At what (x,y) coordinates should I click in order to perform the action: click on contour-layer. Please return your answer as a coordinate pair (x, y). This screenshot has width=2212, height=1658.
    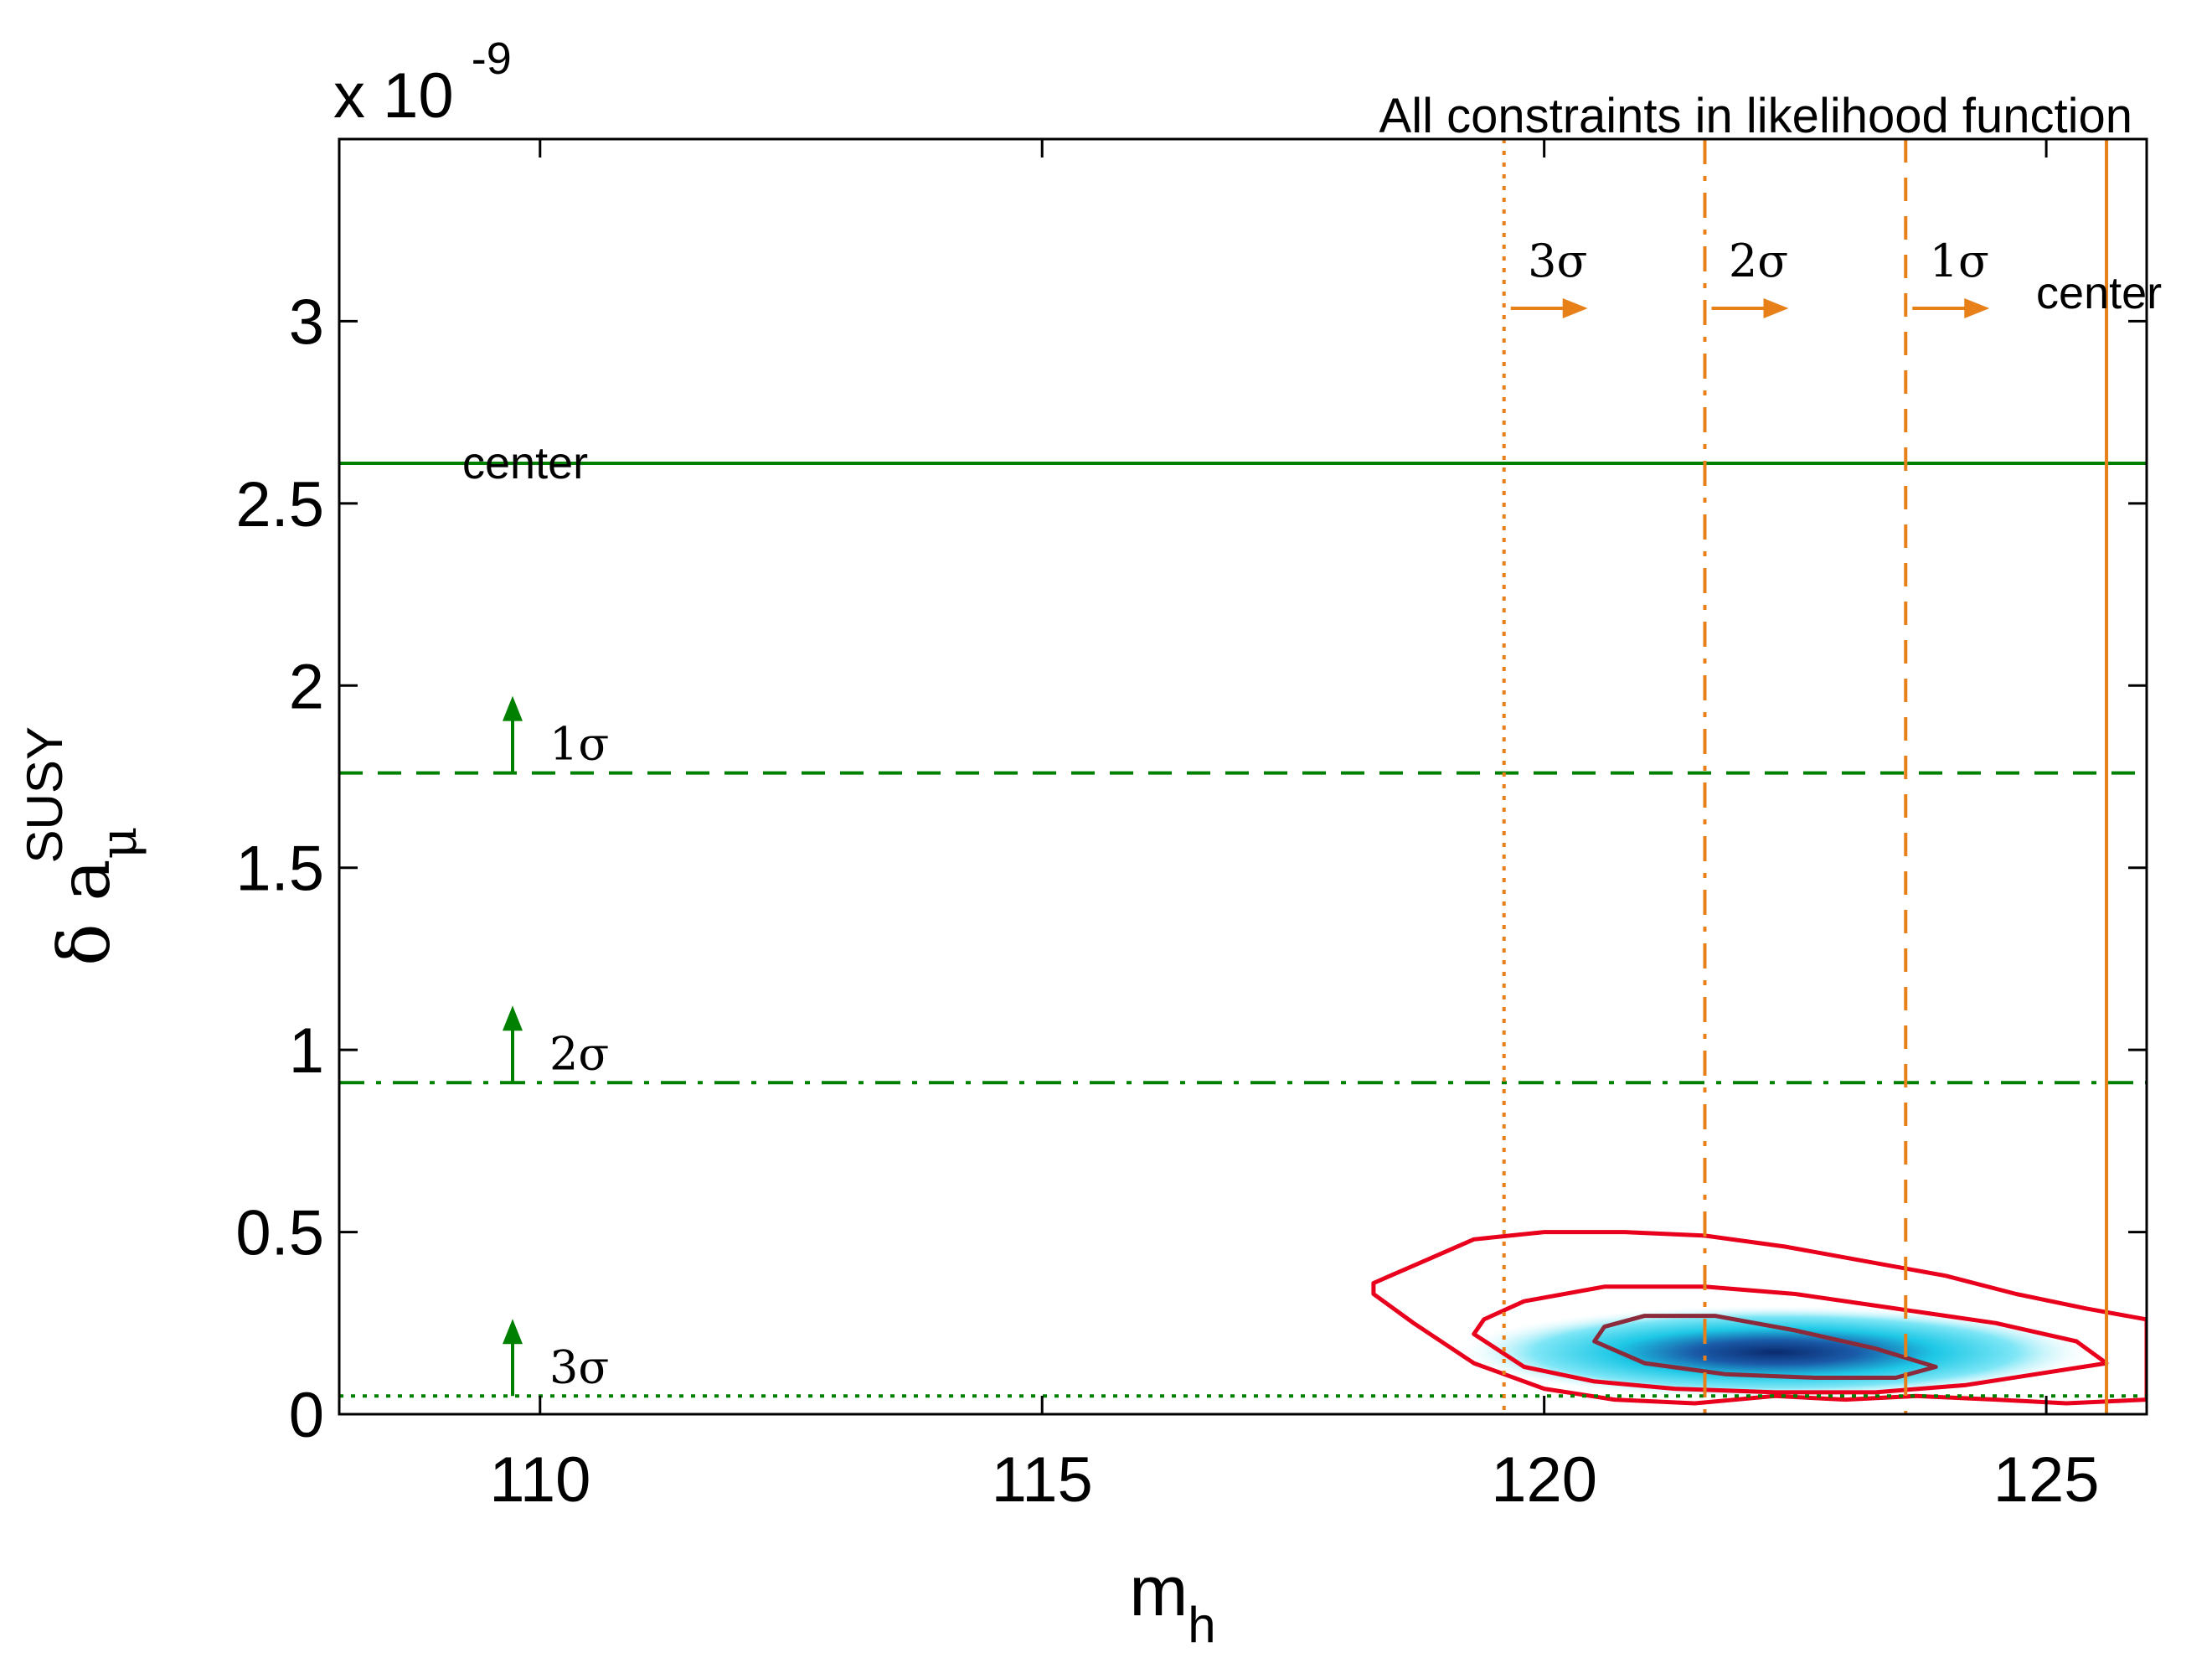
    Looking at the image, I should click on (1759, 1318).